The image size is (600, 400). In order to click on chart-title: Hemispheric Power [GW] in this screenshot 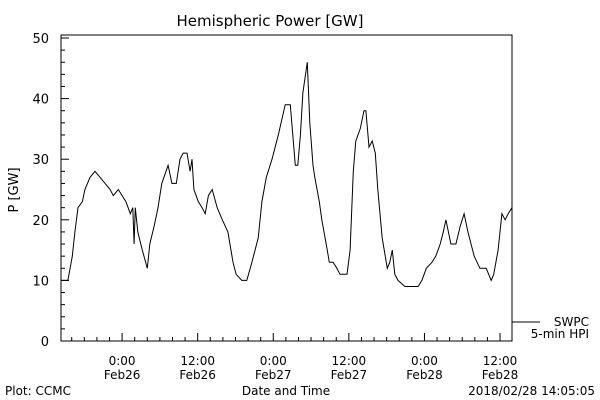, I will do `click(270, 21)`.